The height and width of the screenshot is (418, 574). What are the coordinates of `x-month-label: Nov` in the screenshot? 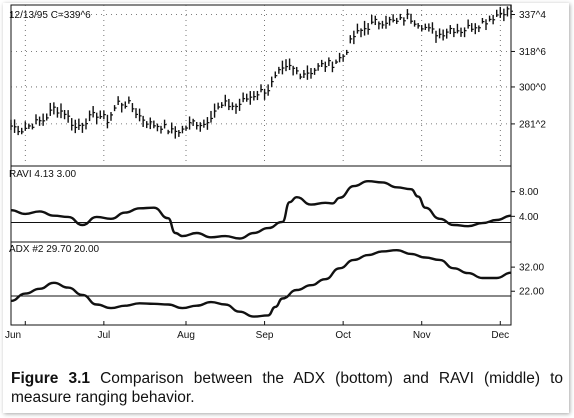 It's located at (422, 335).